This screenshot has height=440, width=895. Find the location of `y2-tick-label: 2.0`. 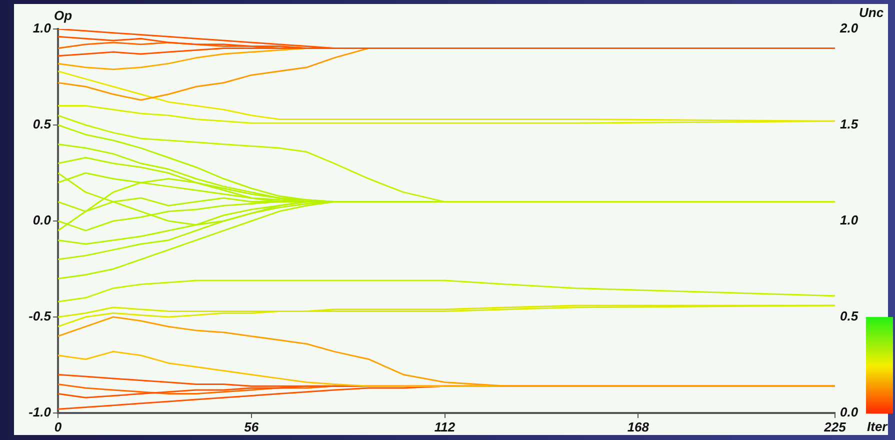

y2-tick-label: 2.0 is located at coordinates (849, 28).